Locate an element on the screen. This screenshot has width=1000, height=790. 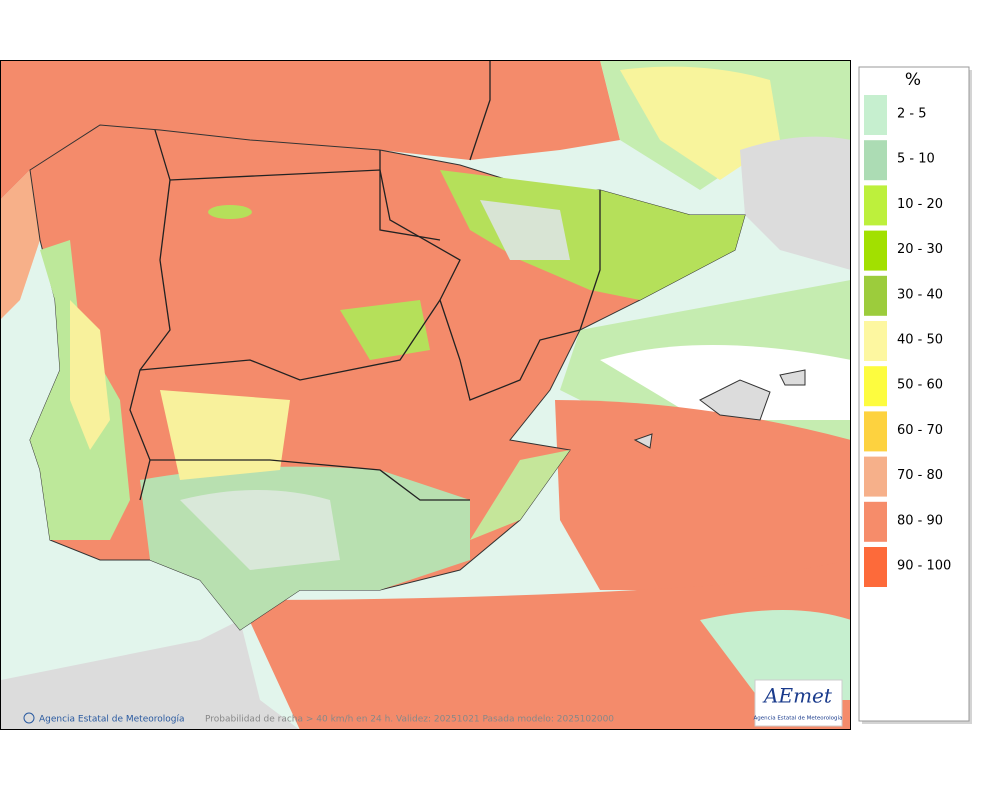
legend-title: % is located at coordinates (913, 80).